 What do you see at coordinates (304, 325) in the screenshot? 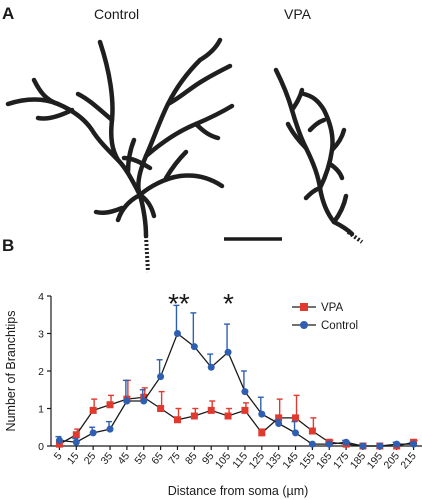
I see `legend-control-marker` at bounding box center [304, 325].